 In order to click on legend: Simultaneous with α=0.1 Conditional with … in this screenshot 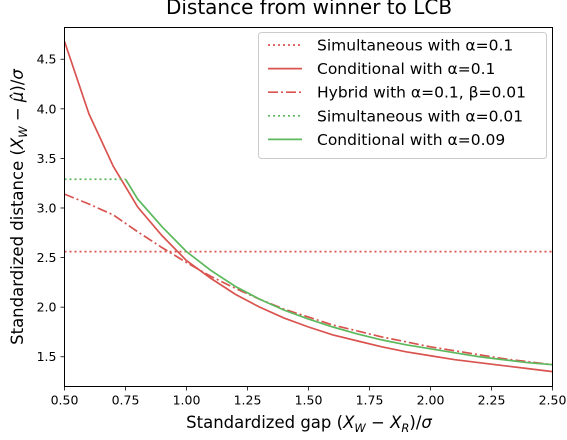, I will do `click(402, 95)`.